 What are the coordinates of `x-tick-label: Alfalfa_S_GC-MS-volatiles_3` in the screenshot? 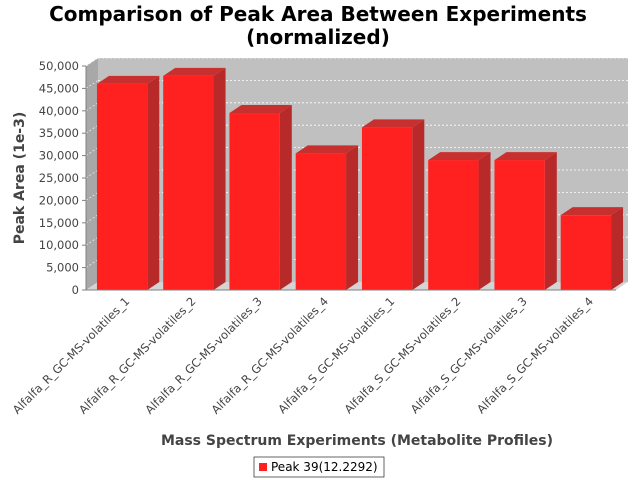 It's located at (469, 355).